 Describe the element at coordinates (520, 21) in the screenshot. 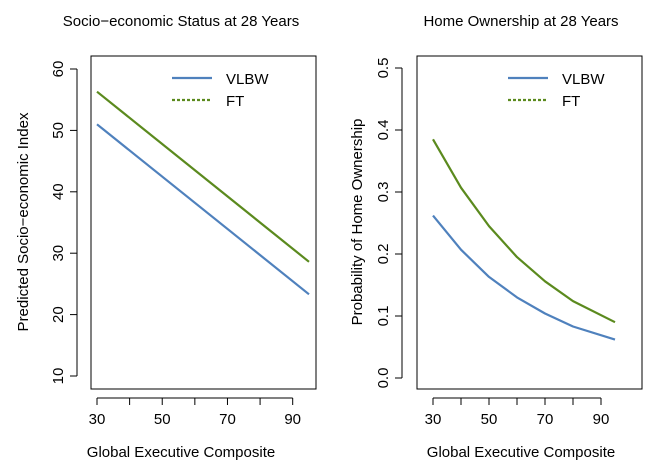

I see `chart-title: Home Ownership at 28 Years` at that location.